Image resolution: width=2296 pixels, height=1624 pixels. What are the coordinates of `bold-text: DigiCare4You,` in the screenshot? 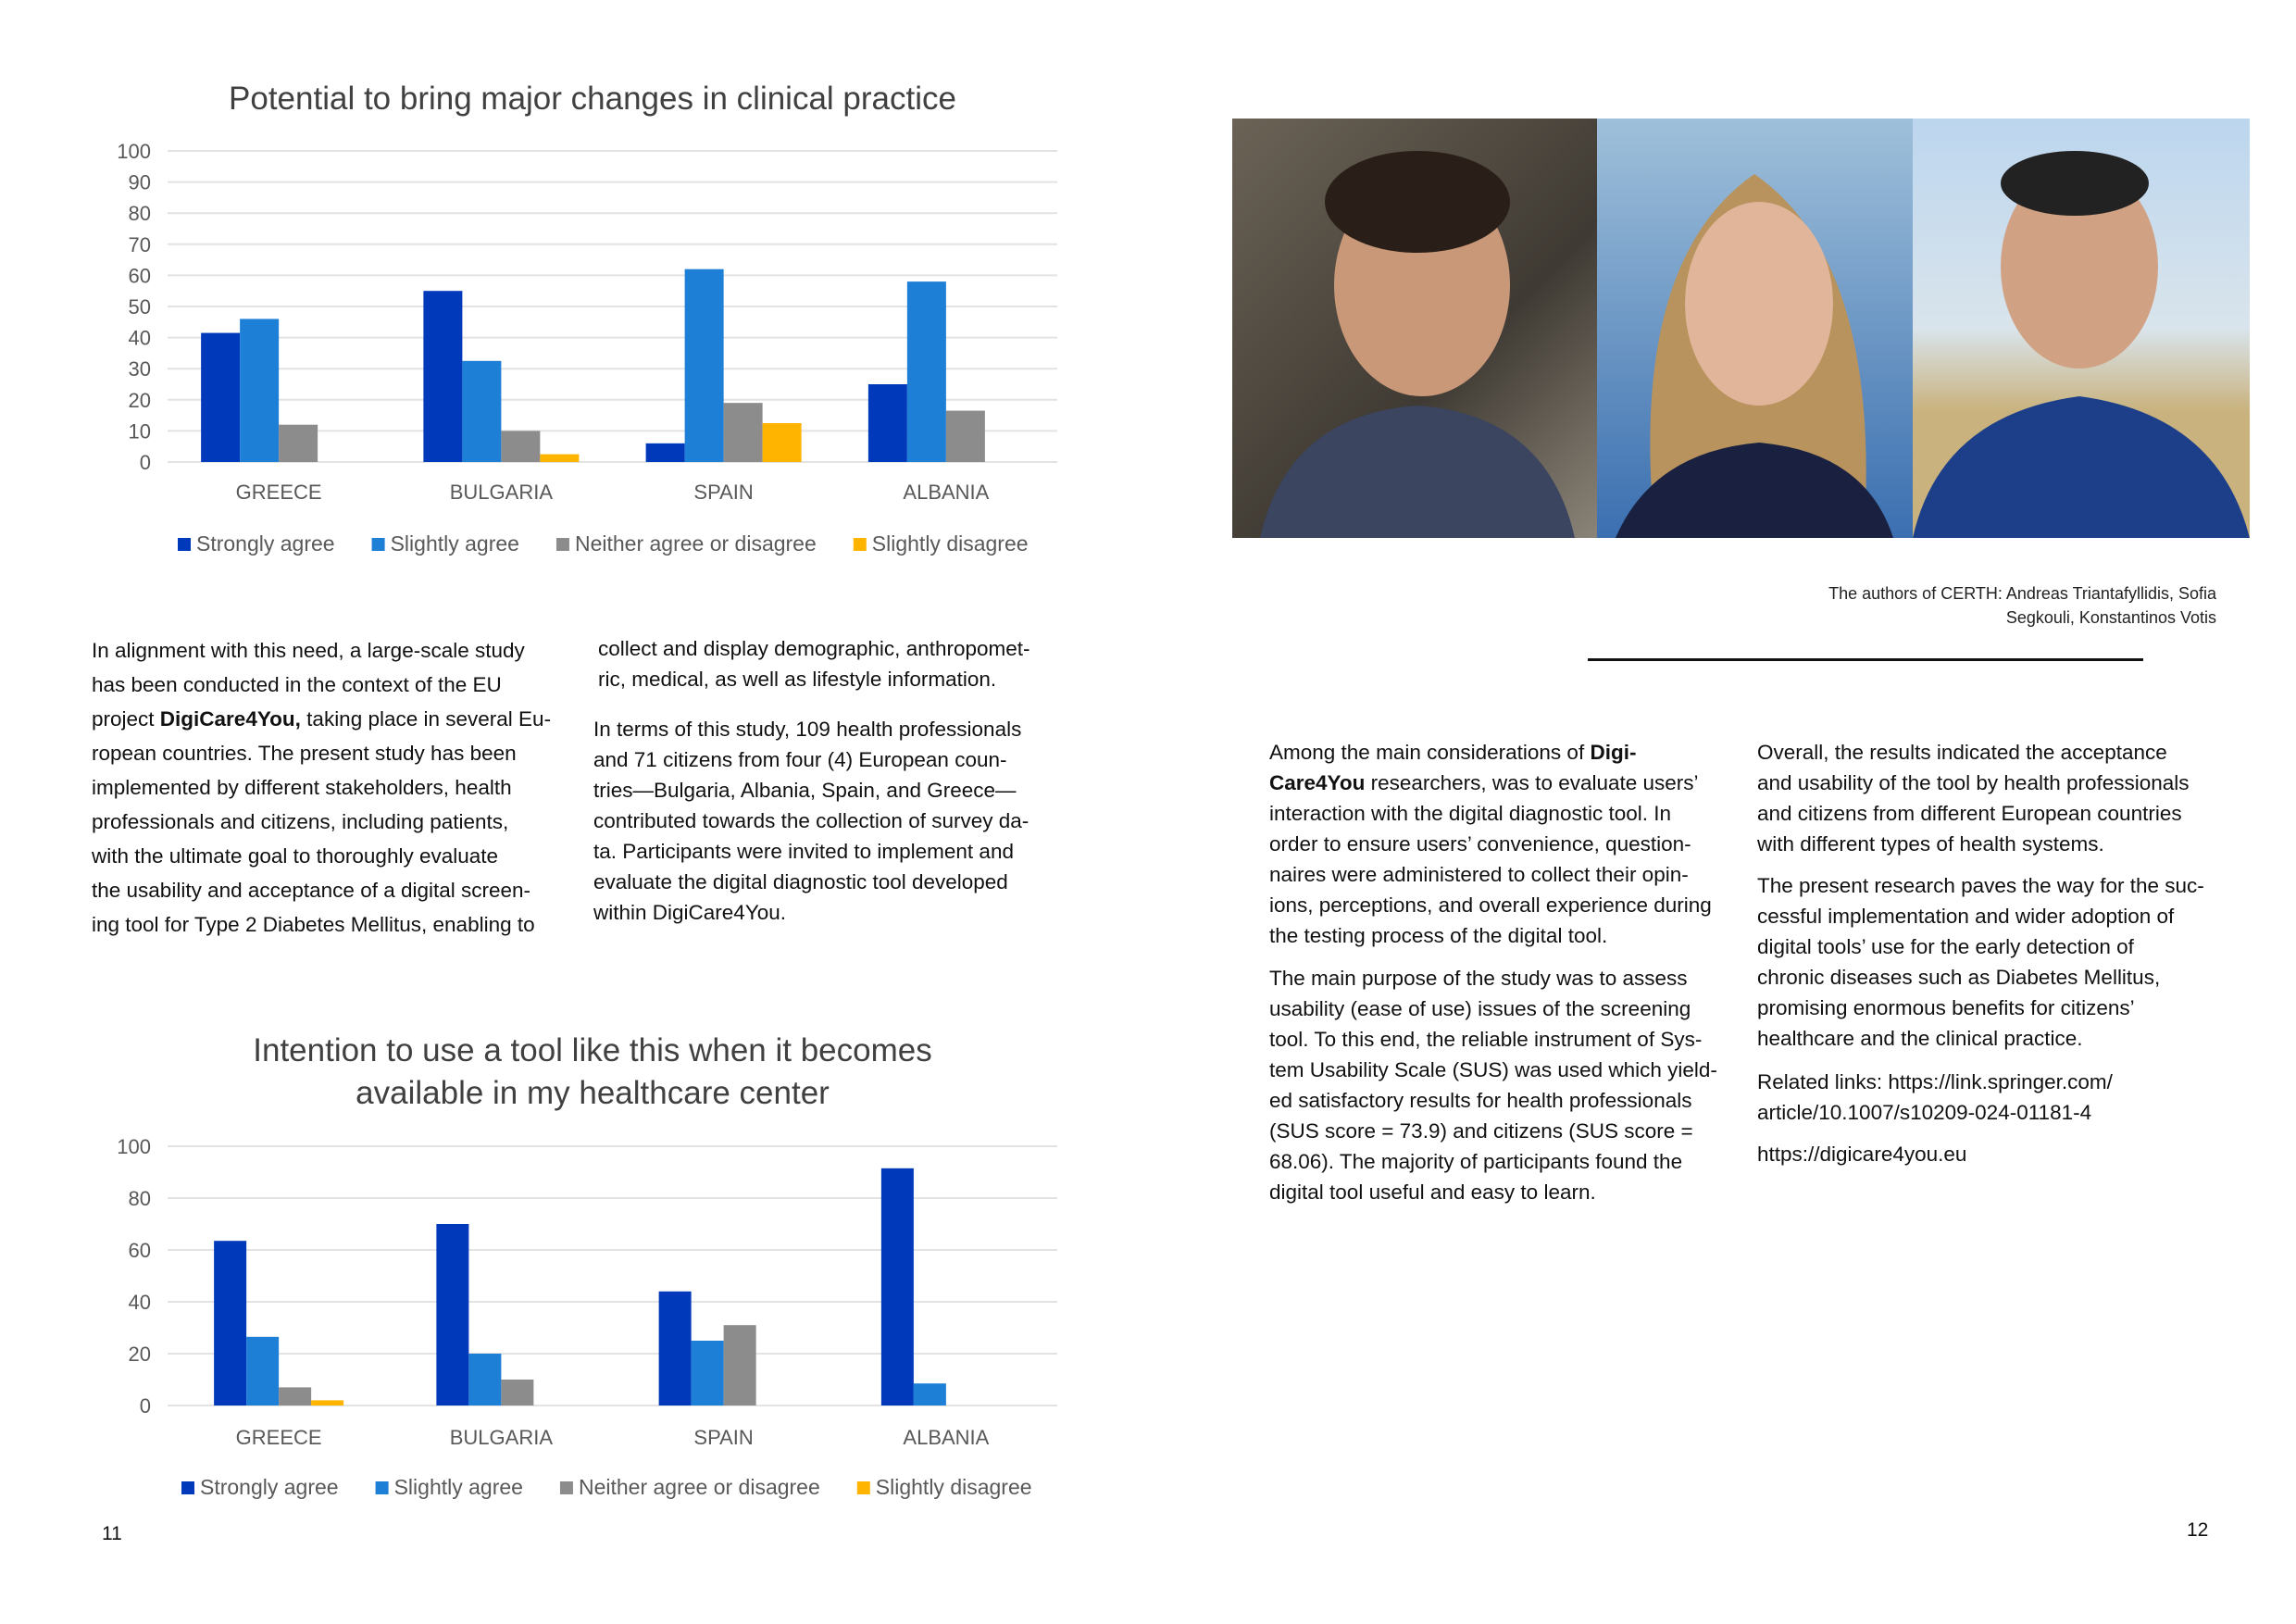 It's located at (230, 719).